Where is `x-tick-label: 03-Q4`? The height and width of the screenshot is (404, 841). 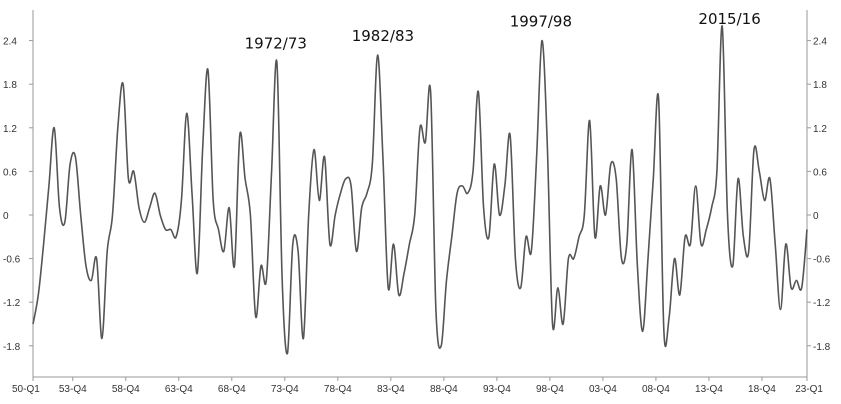
x-tick-label: 03-Q4 is located at coordinates (603, 389).